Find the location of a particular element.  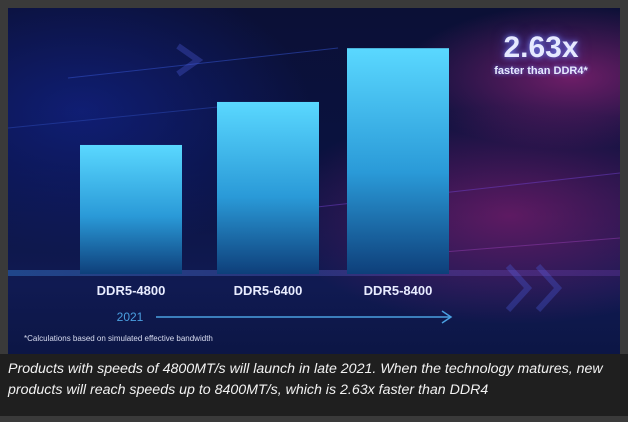

category-label: DDR5-8400 is located at coordinates (398, 290).